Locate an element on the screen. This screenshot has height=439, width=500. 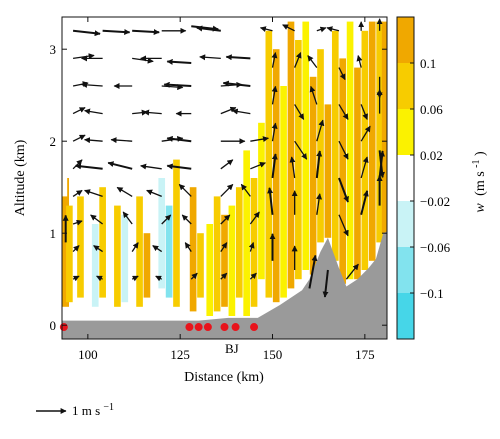
scale-arrow-exponent: −1 is located at coordinates (108, 407).